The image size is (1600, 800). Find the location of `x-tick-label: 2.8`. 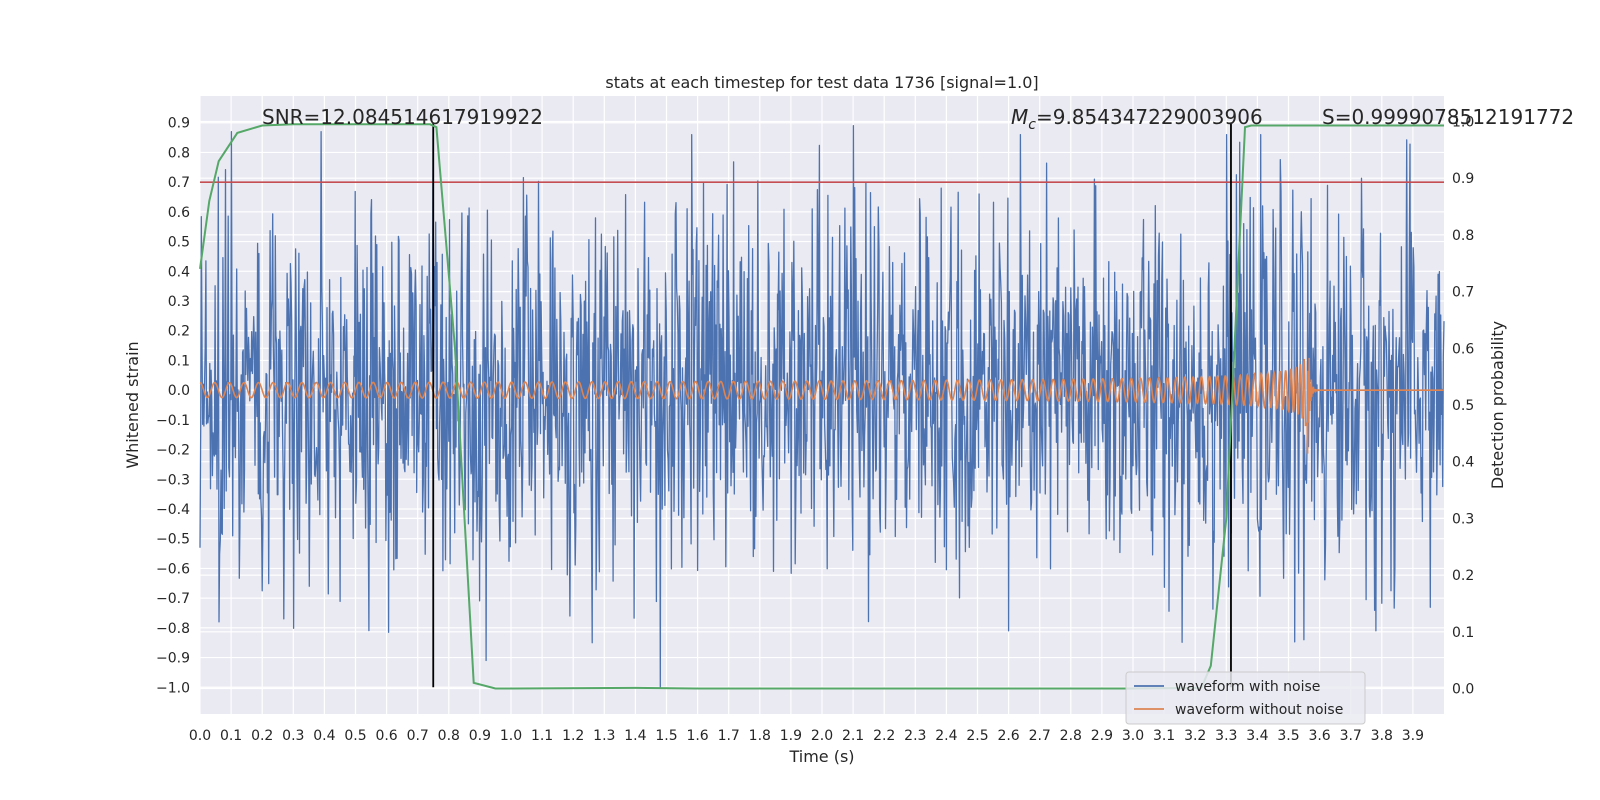

x-tick-label: 2.8 is located at coordinates (1071, 736).